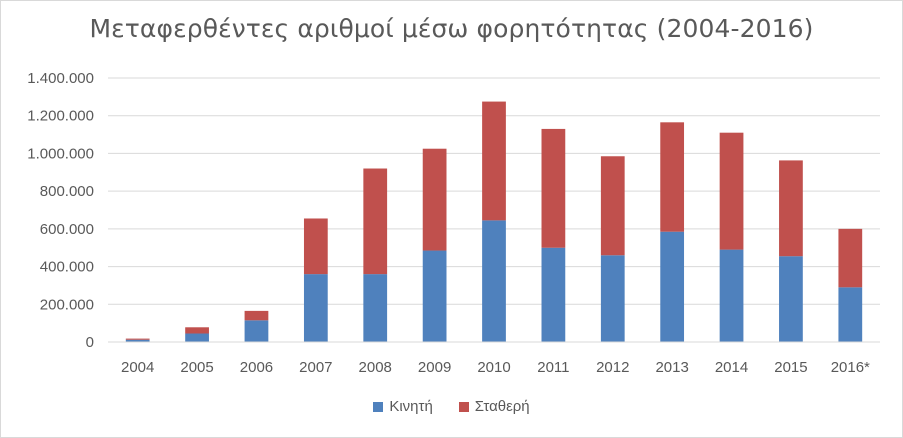 The width and height of the screenshot is (903, 438). Describe the element at coordinates (850, 258) in the screenshot. I see `bar-fixed-2016star` at that location.